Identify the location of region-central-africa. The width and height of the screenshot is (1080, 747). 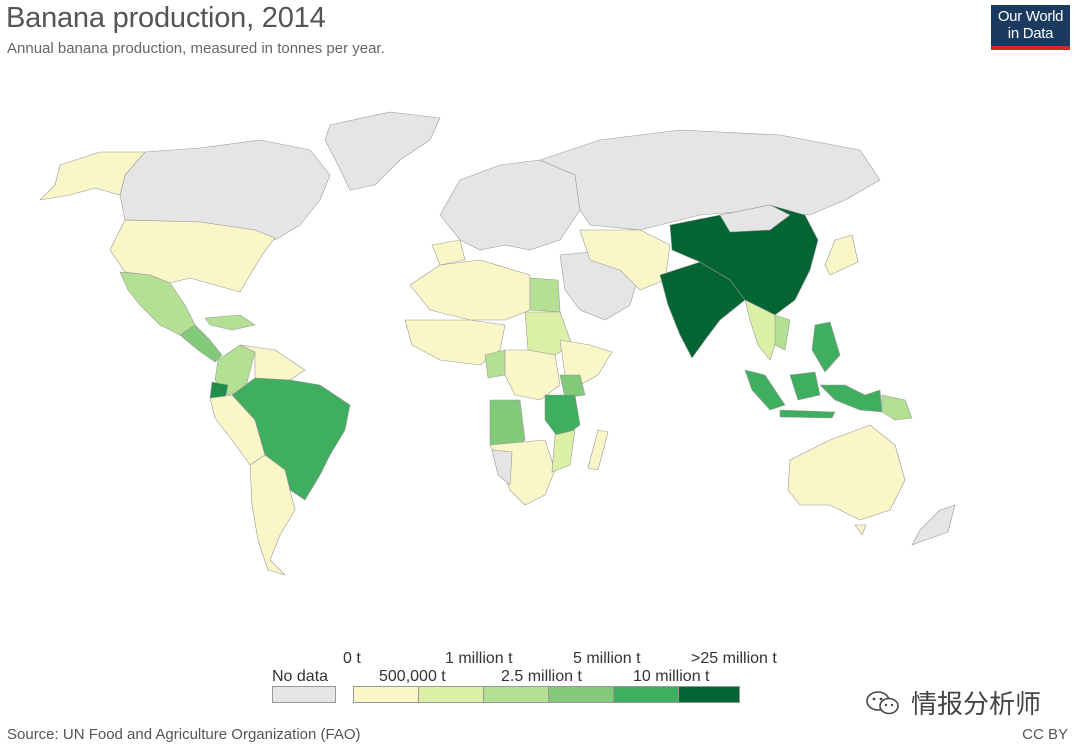
(532, 375).